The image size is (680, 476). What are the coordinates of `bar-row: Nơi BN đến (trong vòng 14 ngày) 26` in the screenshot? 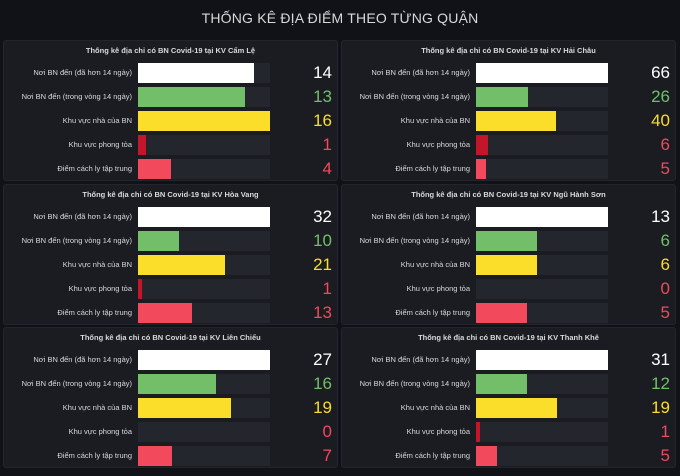 It's located at (508, 99).